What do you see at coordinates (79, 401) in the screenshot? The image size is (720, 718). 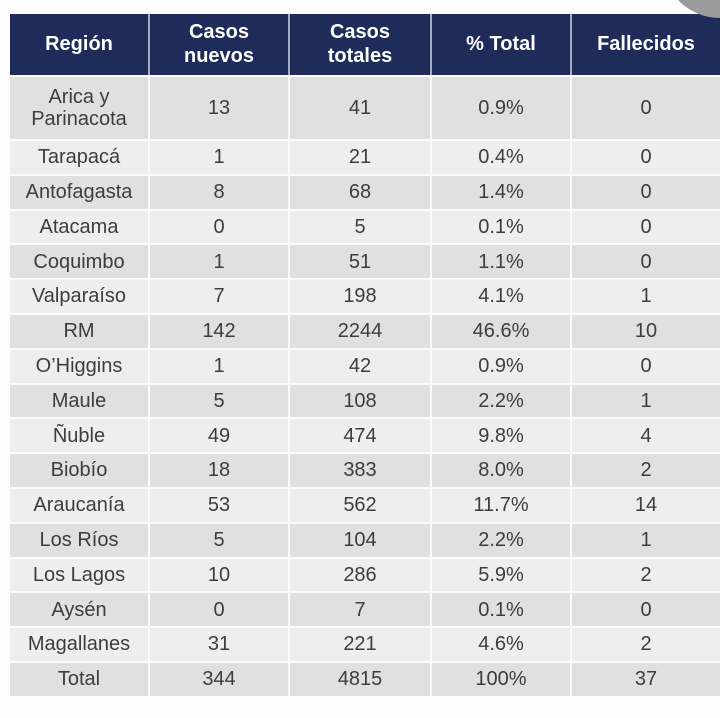 I see `cell-region: Maule` at bounding box center [79, 401].